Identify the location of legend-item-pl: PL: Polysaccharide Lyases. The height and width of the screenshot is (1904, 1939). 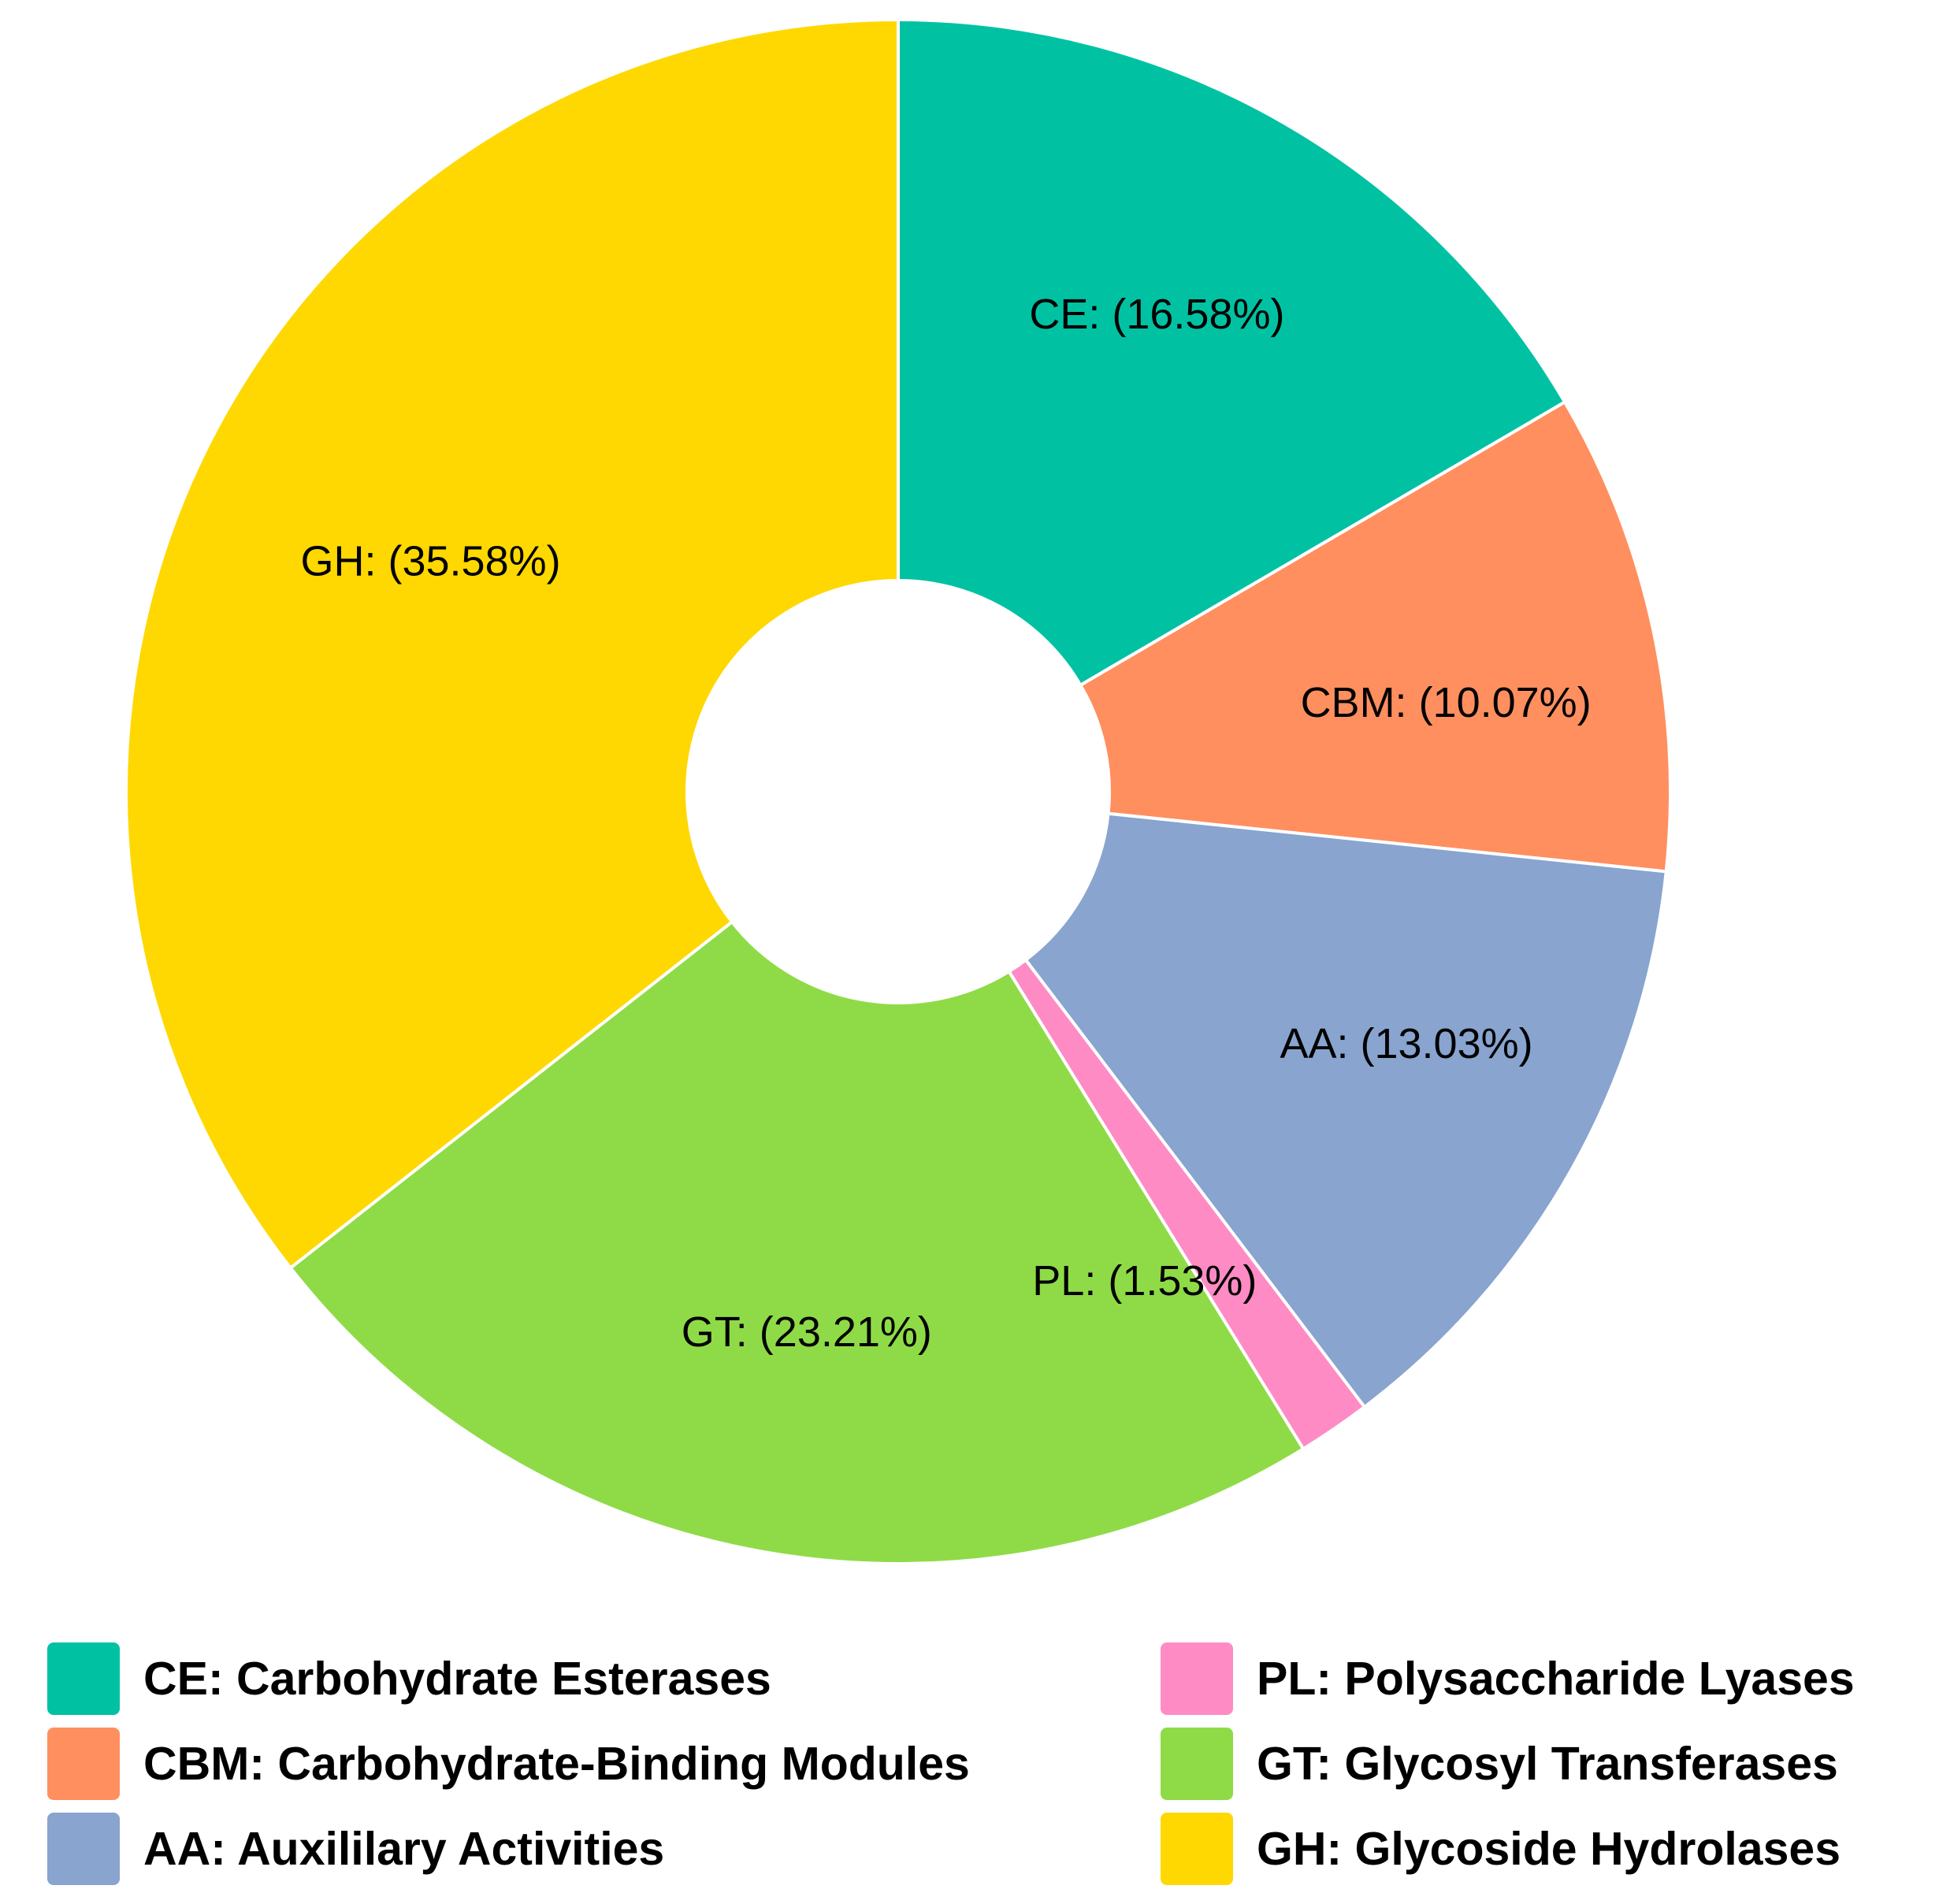
(1508, 1678).